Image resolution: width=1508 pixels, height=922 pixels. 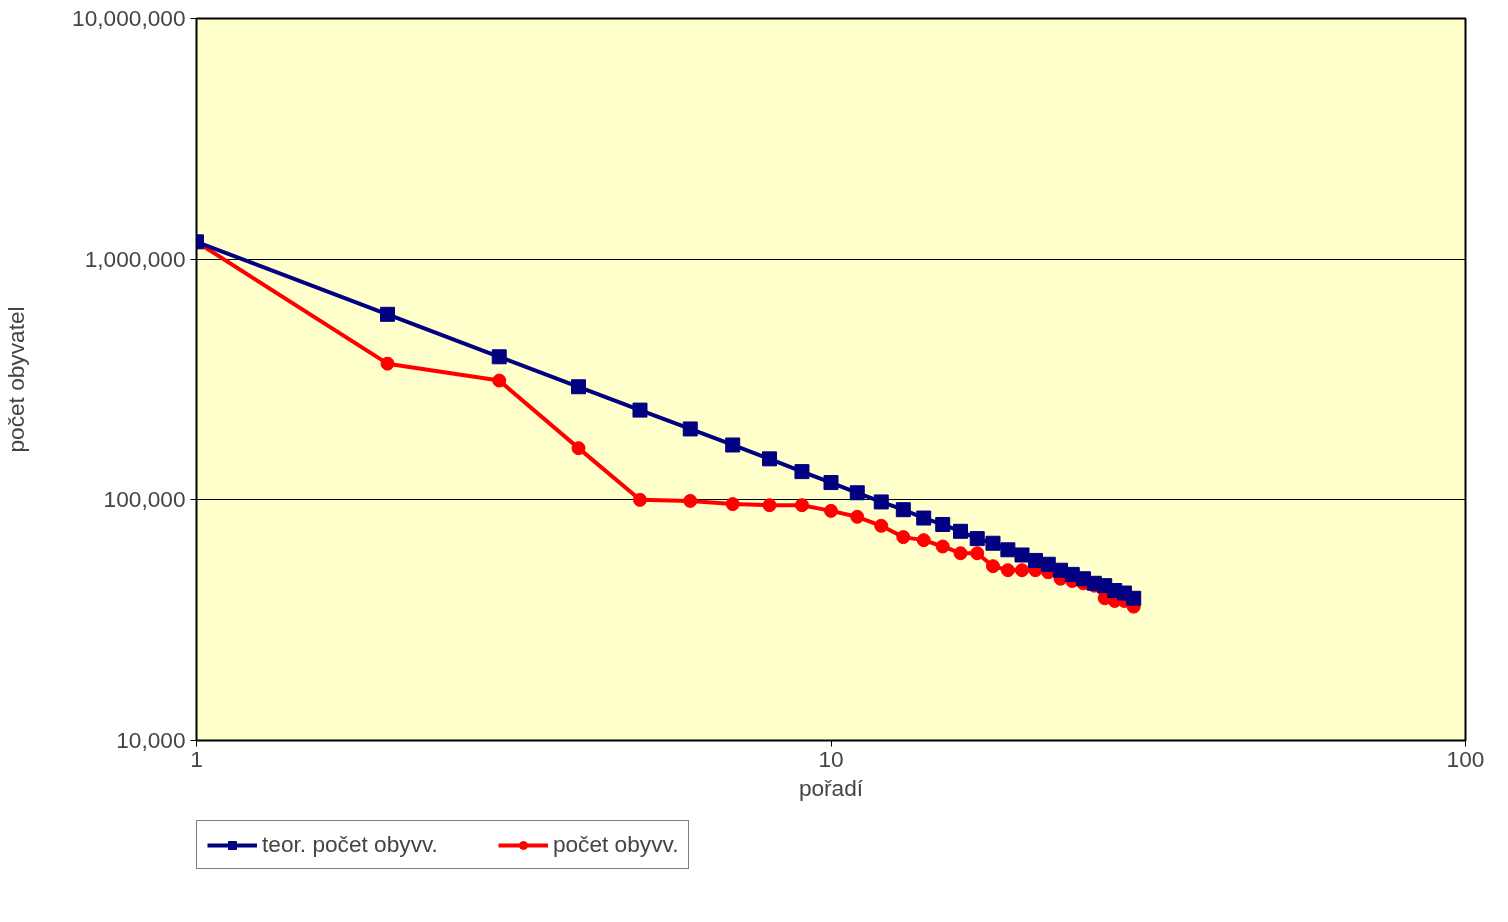 I want to click on legend-label: počet obyvv., so click(x=615, y=844).